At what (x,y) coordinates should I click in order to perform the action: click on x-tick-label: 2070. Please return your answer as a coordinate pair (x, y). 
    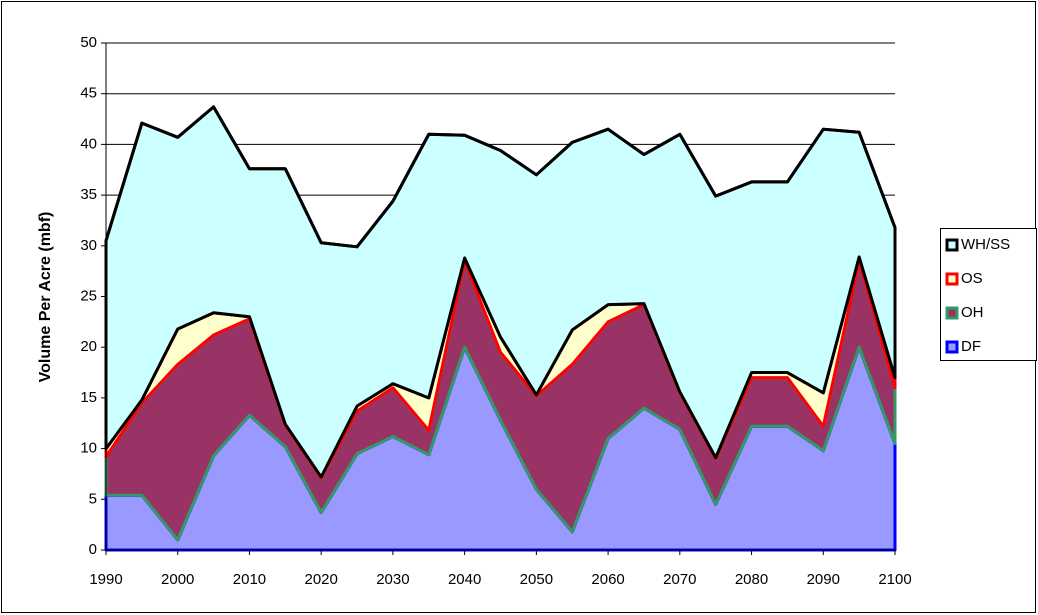
    Looking at the image, I should click on (679, 579).